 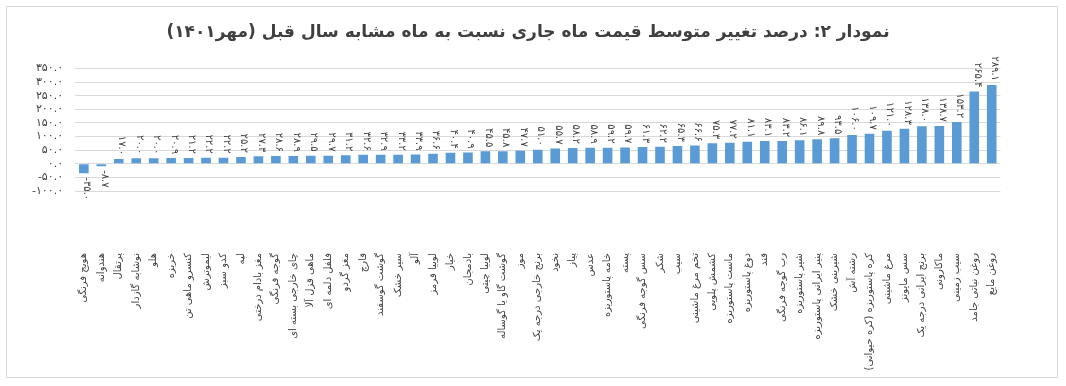 I want to click on y-tick-label: -۱۰۰.۰, so click(x=47, y=190).